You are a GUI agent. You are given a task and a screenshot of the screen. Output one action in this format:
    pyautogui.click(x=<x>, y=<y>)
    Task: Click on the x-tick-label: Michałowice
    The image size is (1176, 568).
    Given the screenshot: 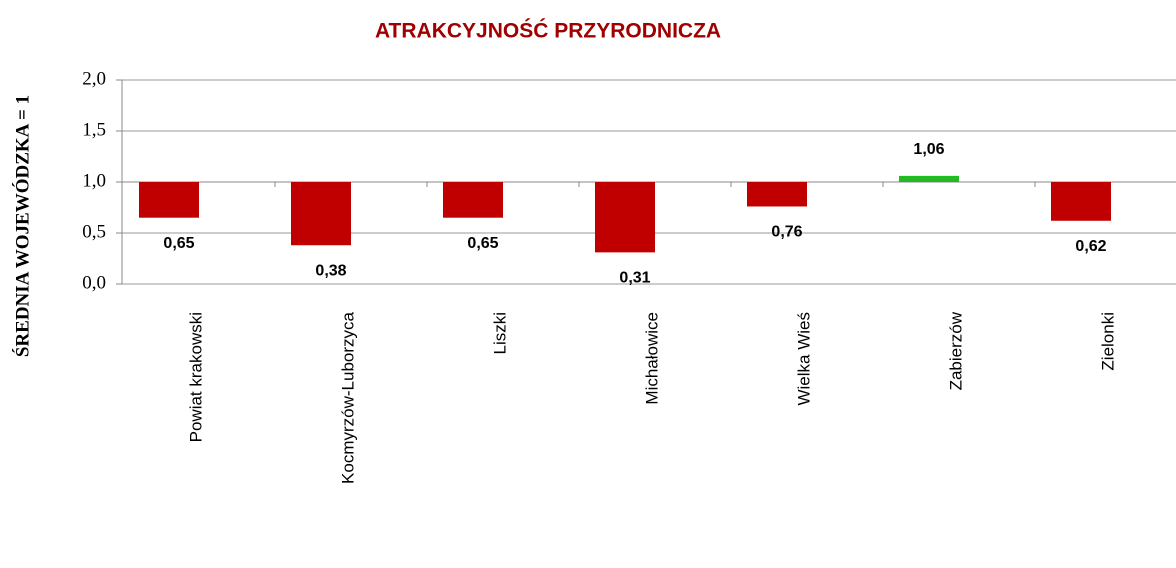 What is the action you would take?
    pyautogui.click(x=651, y=358)
    